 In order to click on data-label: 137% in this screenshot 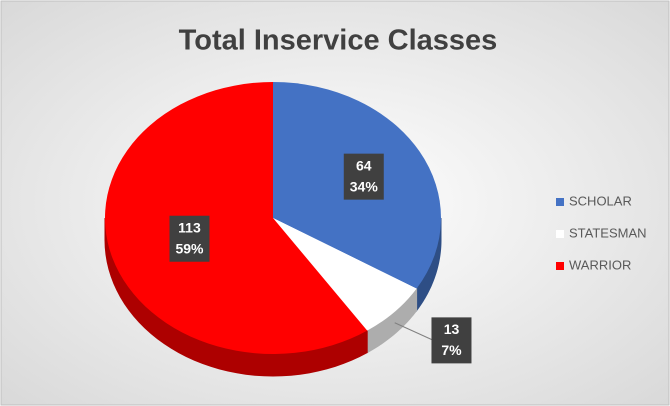, I will do `click(451, 340)`.